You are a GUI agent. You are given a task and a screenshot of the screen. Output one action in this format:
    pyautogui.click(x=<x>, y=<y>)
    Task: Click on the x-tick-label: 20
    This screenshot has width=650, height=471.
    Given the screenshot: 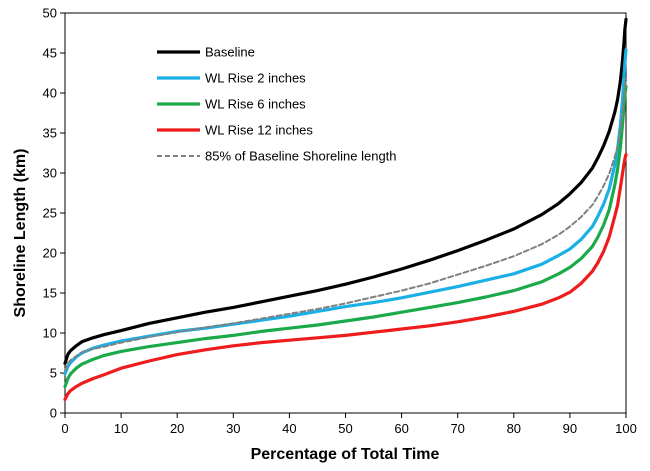 What is the action you would take?
    pyautogui.click(x=177, y=428)
    